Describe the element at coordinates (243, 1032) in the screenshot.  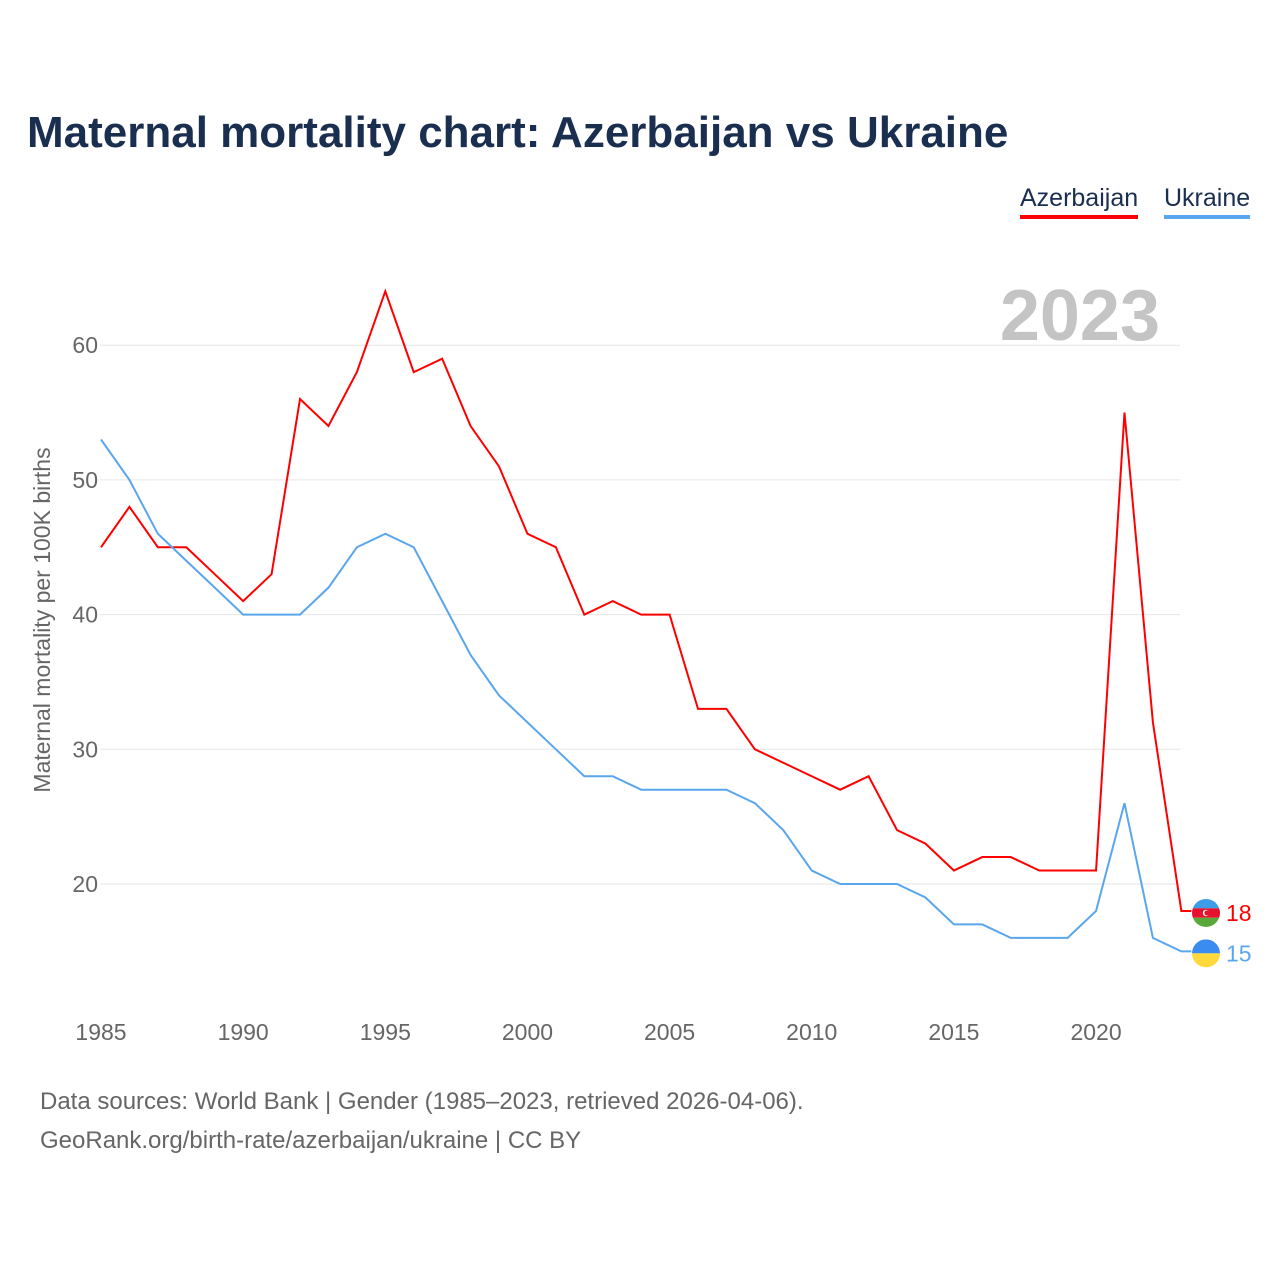
I see `x-tick-label: 1990` at that location.